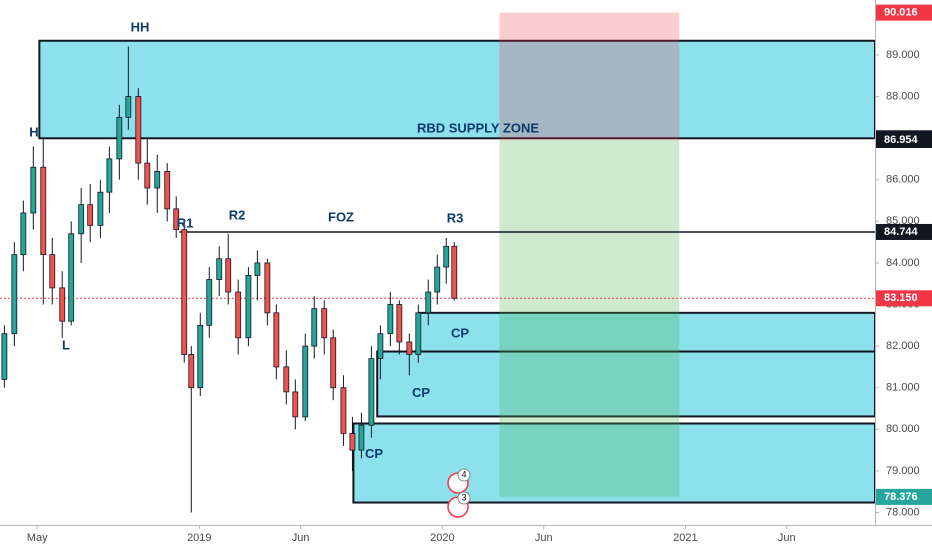 The width and height of the screenshot is (932, 550). I want to click on x-tick-label: 2020, so click(442, 538).